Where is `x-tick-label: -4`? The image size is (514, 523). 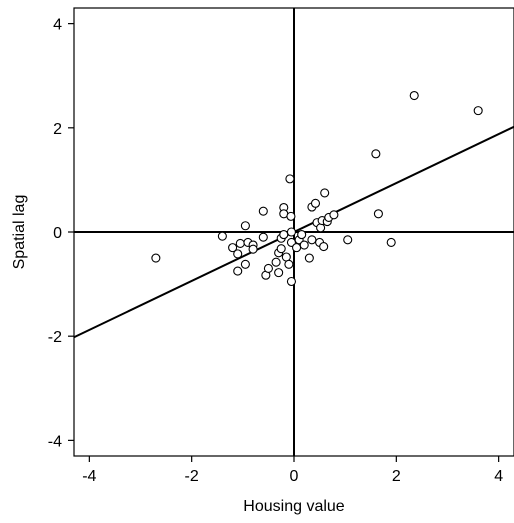 x-tick-label: -4 is located at coordinates (89, 476).